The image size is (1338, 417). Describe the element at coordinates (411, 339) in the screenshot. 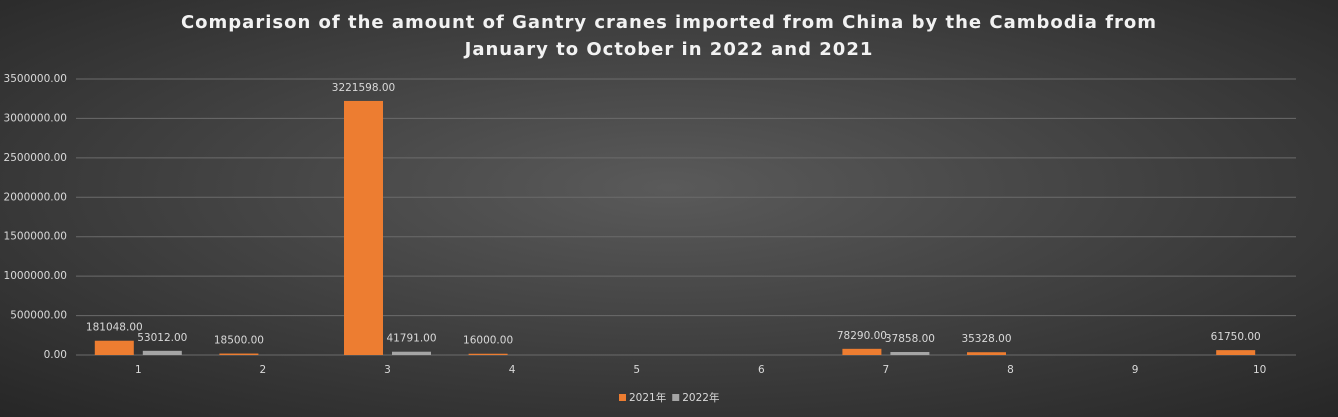

I see `data-label: 41791.00` at that location.